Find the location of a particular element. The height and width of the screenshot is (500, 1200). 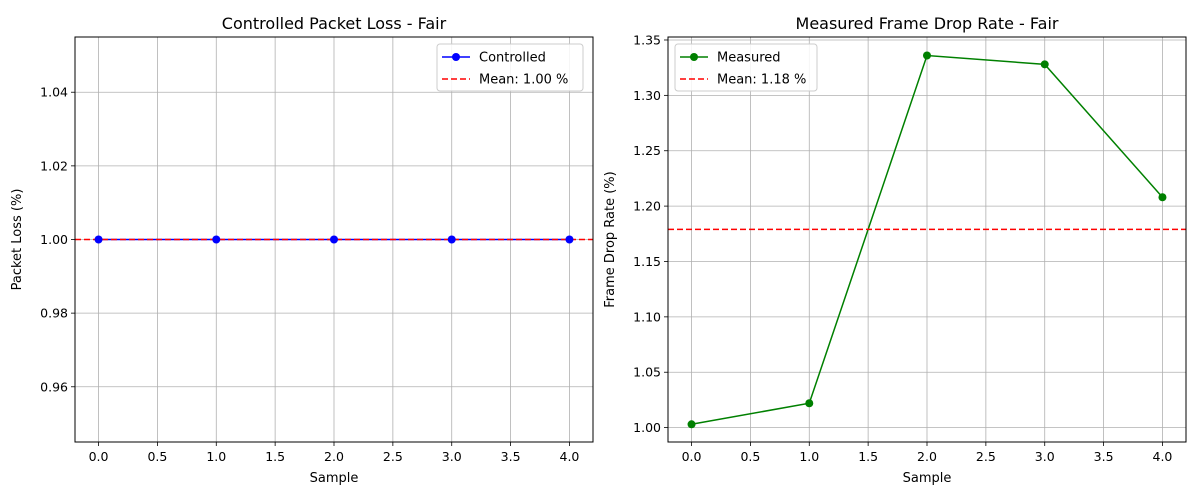

y-tick-label: 1.25 is located at coordinates (647, 150).